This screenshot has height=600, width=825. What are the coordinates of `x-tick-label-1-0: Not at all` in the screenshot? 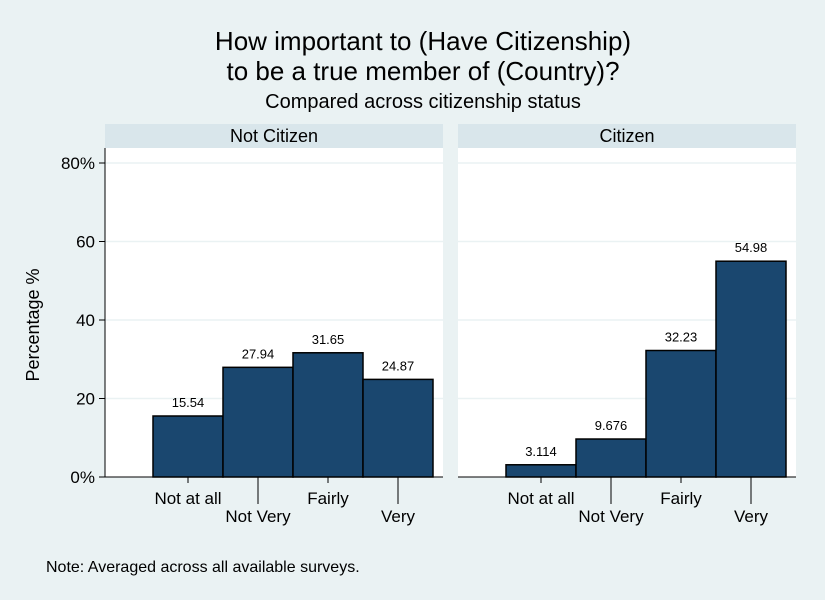 It's located at (540, 498).